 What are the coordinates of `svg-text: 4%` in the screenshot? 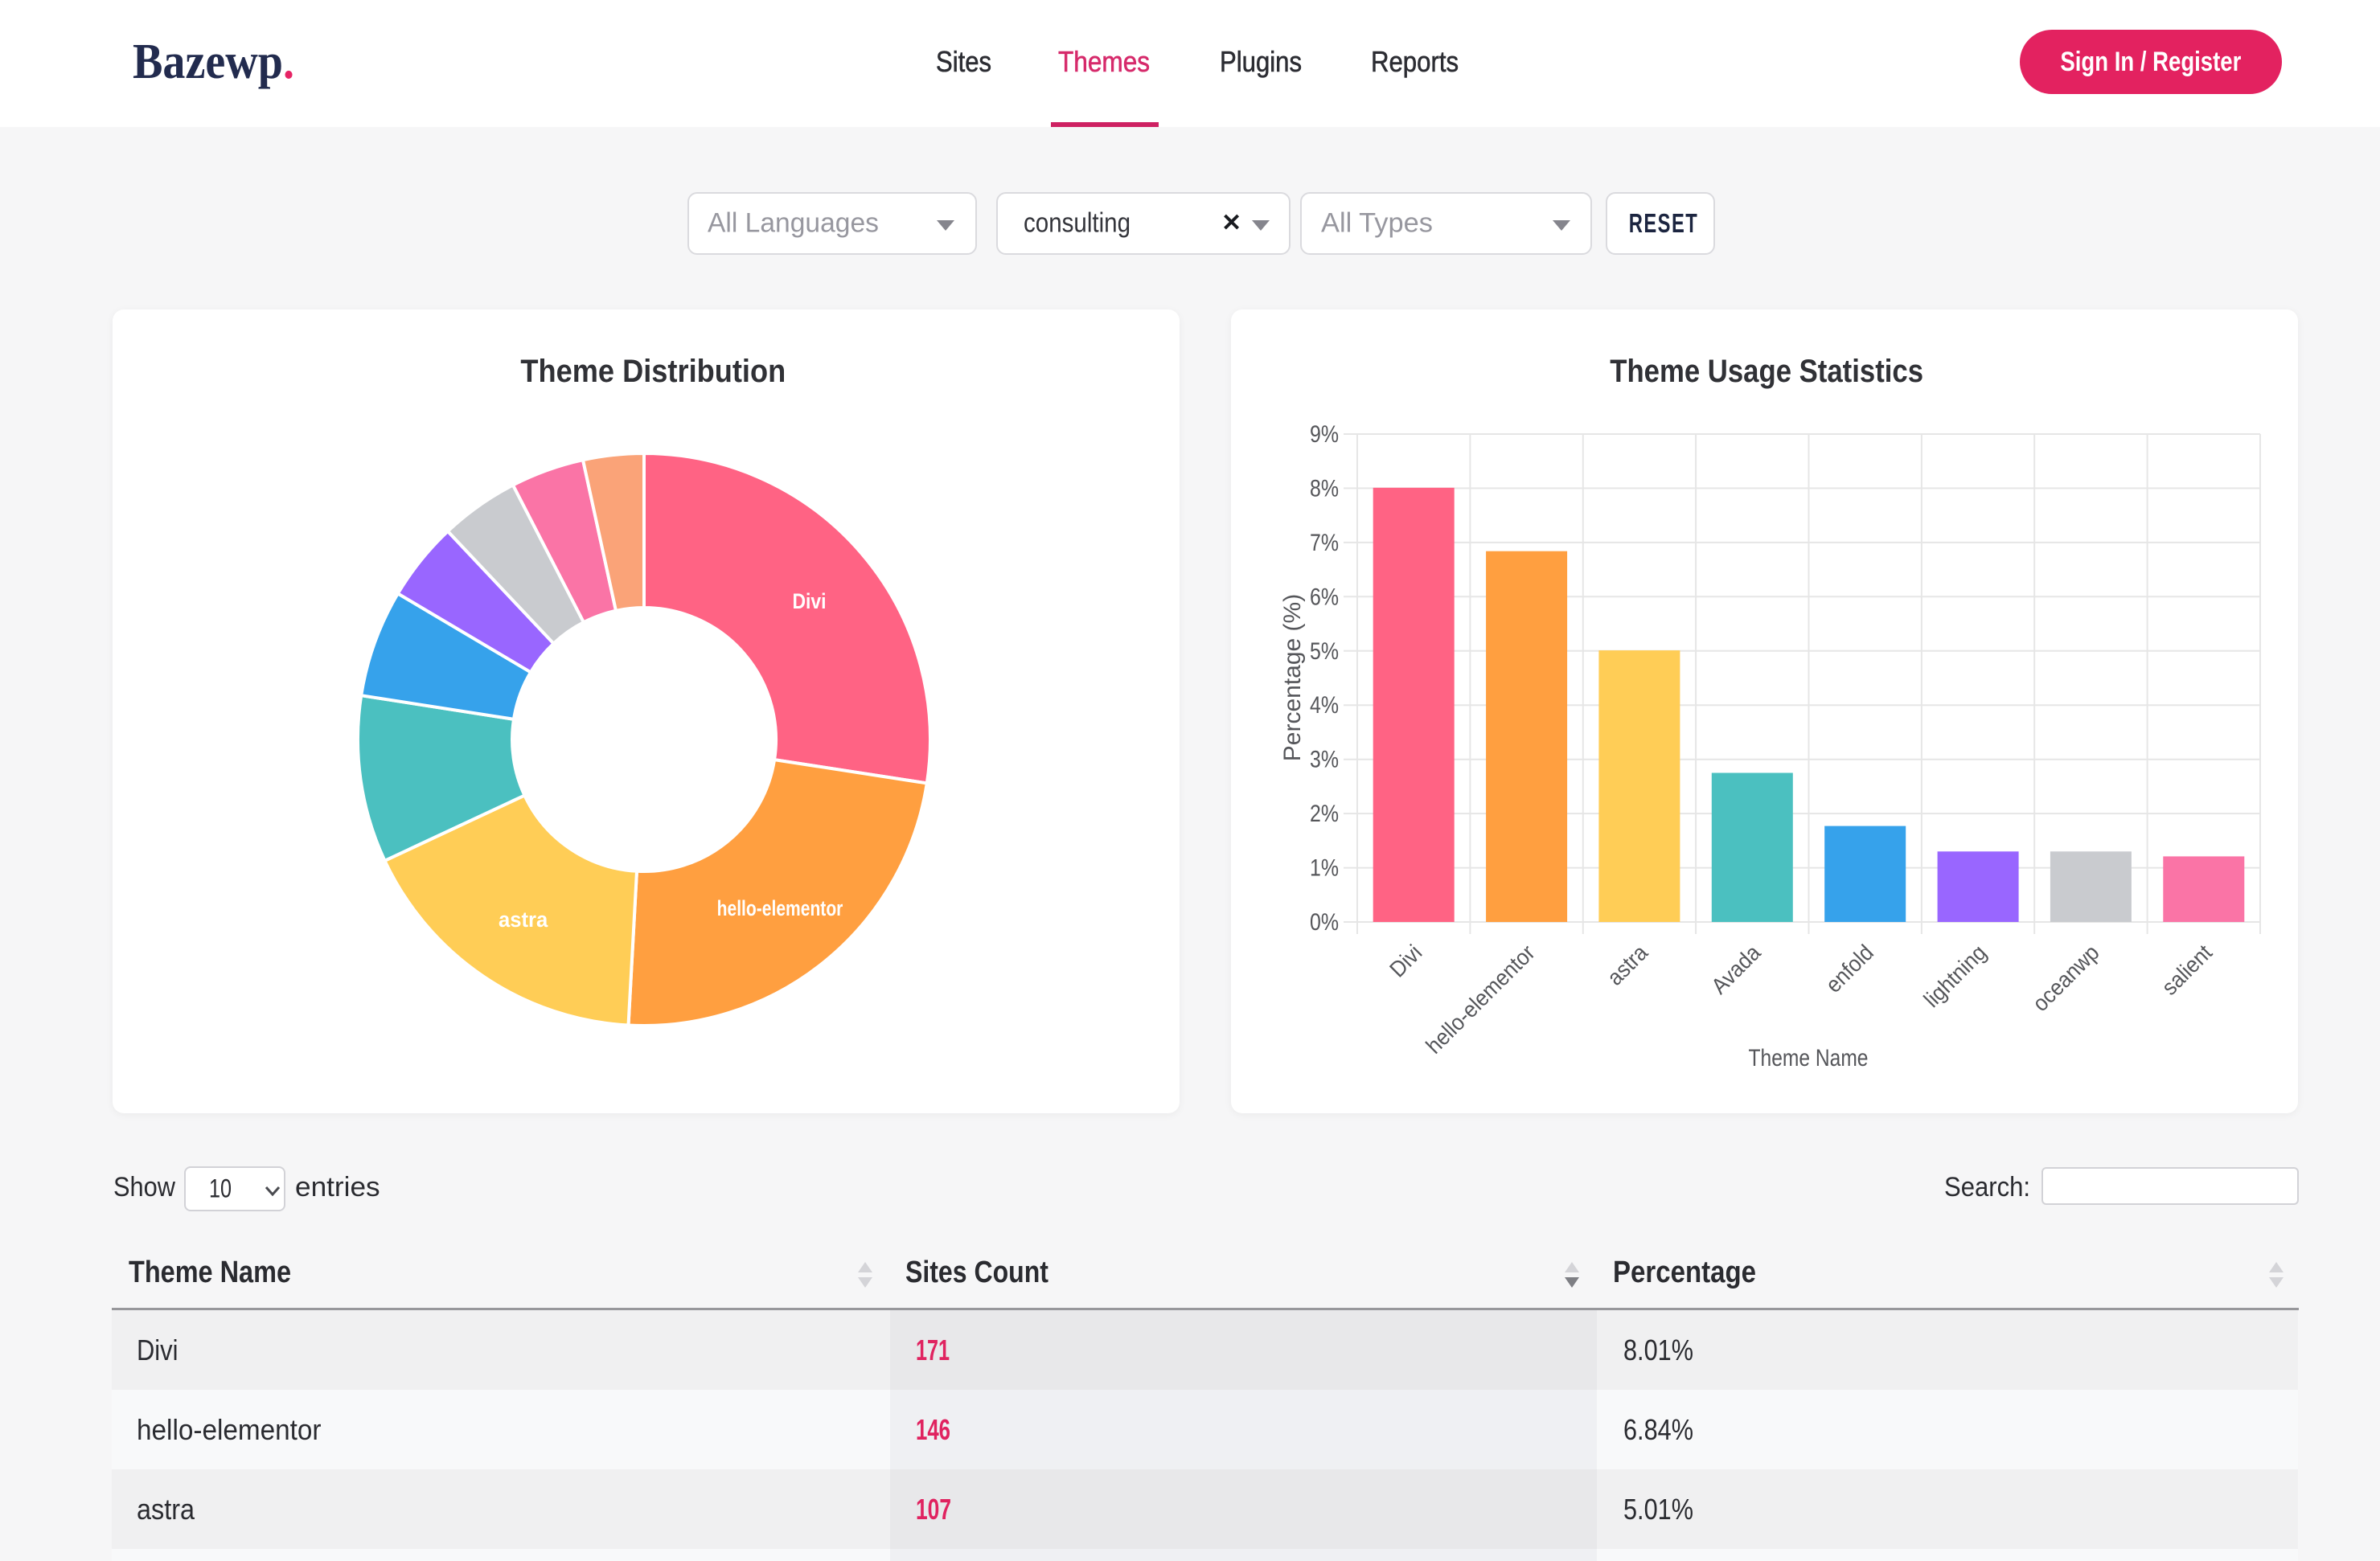 It's located at (1325, 705).